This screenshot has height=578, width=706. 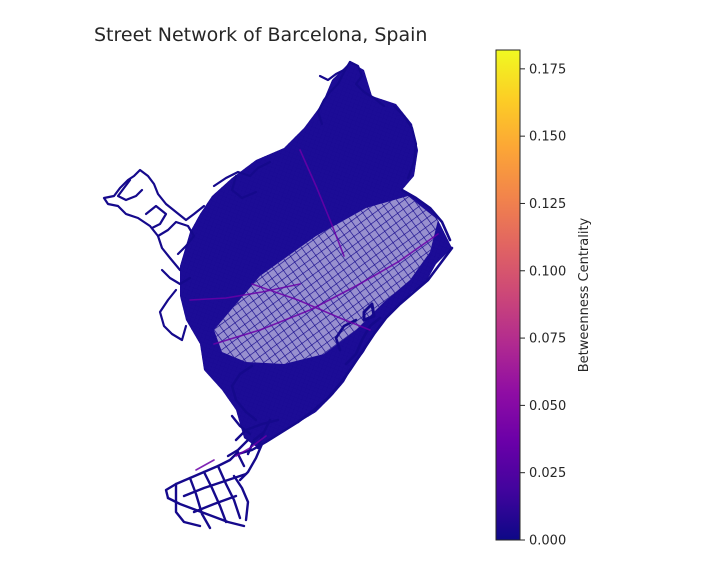 I want to click on colorbar-tick-label: 0.075, so click(x=547, y=339).